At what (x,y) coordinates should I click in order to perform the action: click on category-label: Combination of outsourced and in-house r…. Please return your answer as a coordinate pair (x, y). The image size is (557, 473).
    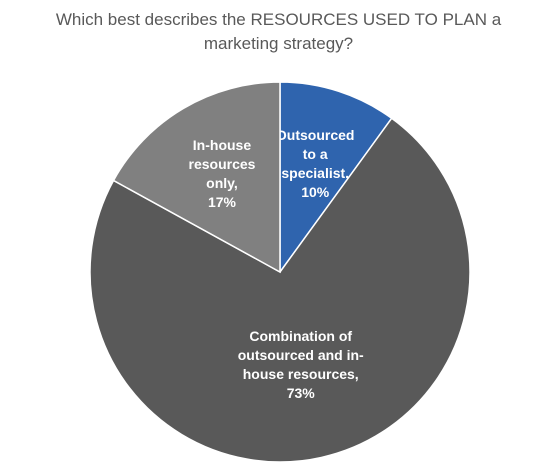
    Looking at the image, I should click on (300, 354).